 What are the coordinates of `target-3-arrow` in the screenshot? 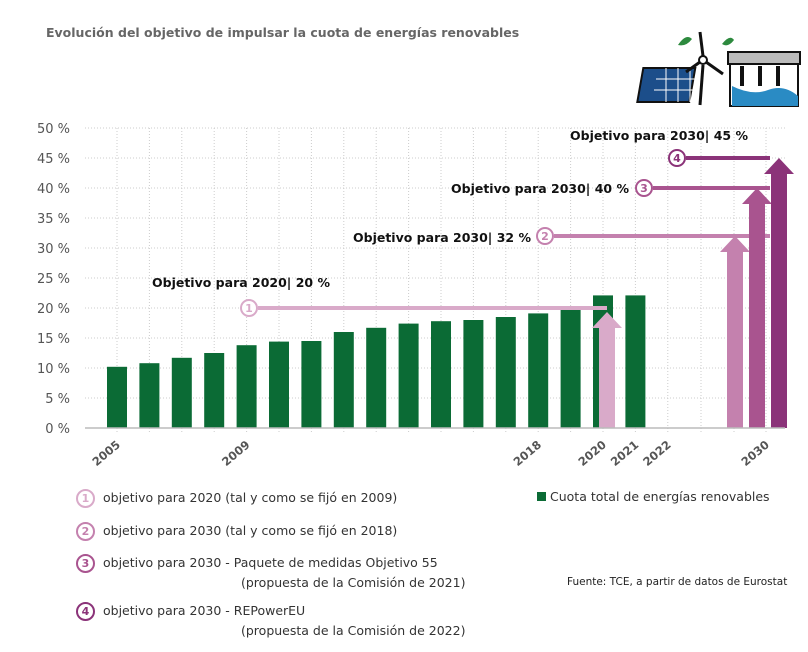 It's located at (757, 308).